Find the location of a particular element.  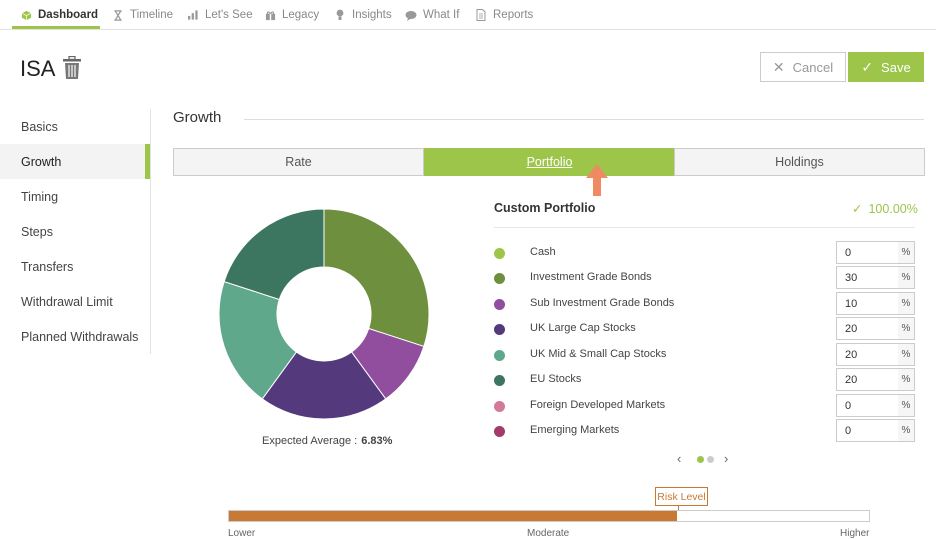

asset-row: Investment Grade Bonds % is located at coordinates (705, 278).